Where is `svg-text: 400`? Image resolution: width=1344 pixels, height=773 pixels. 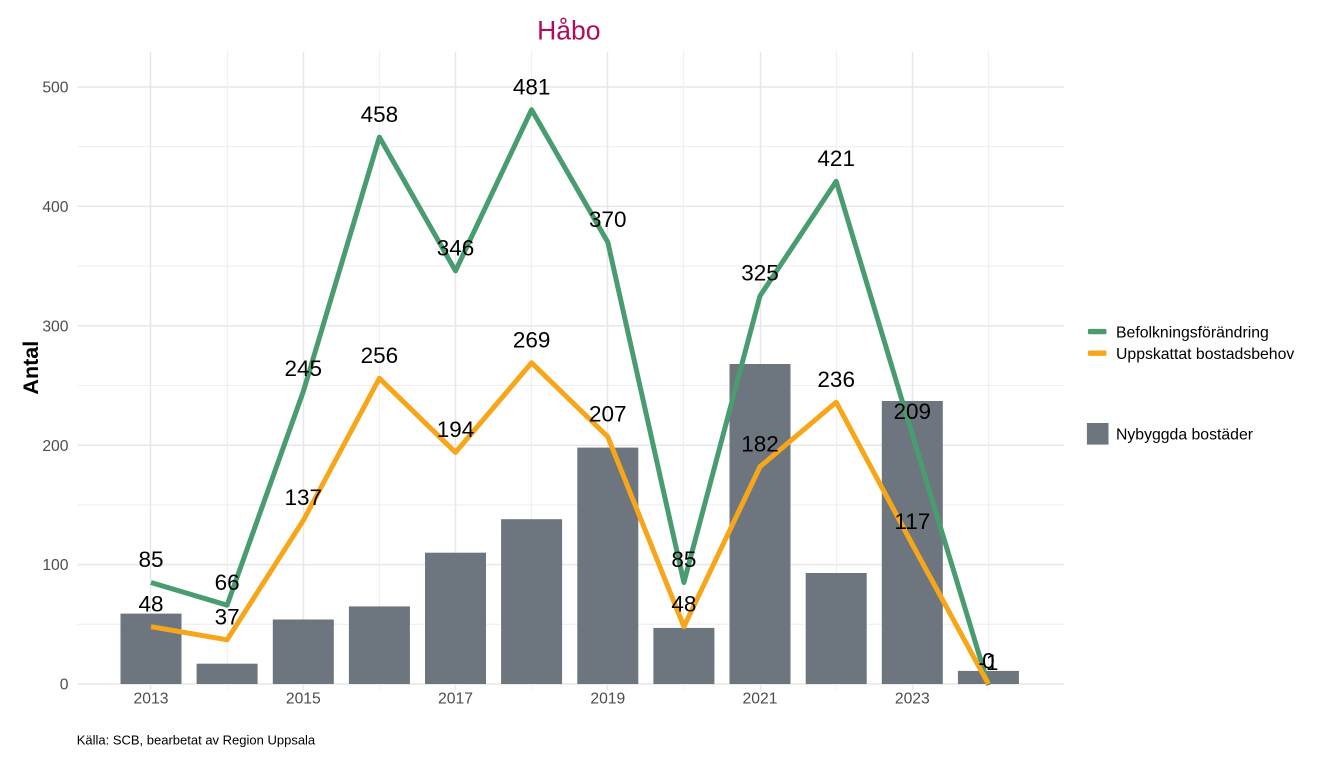
svg-text: 400 is located at coordinates (55, 207).